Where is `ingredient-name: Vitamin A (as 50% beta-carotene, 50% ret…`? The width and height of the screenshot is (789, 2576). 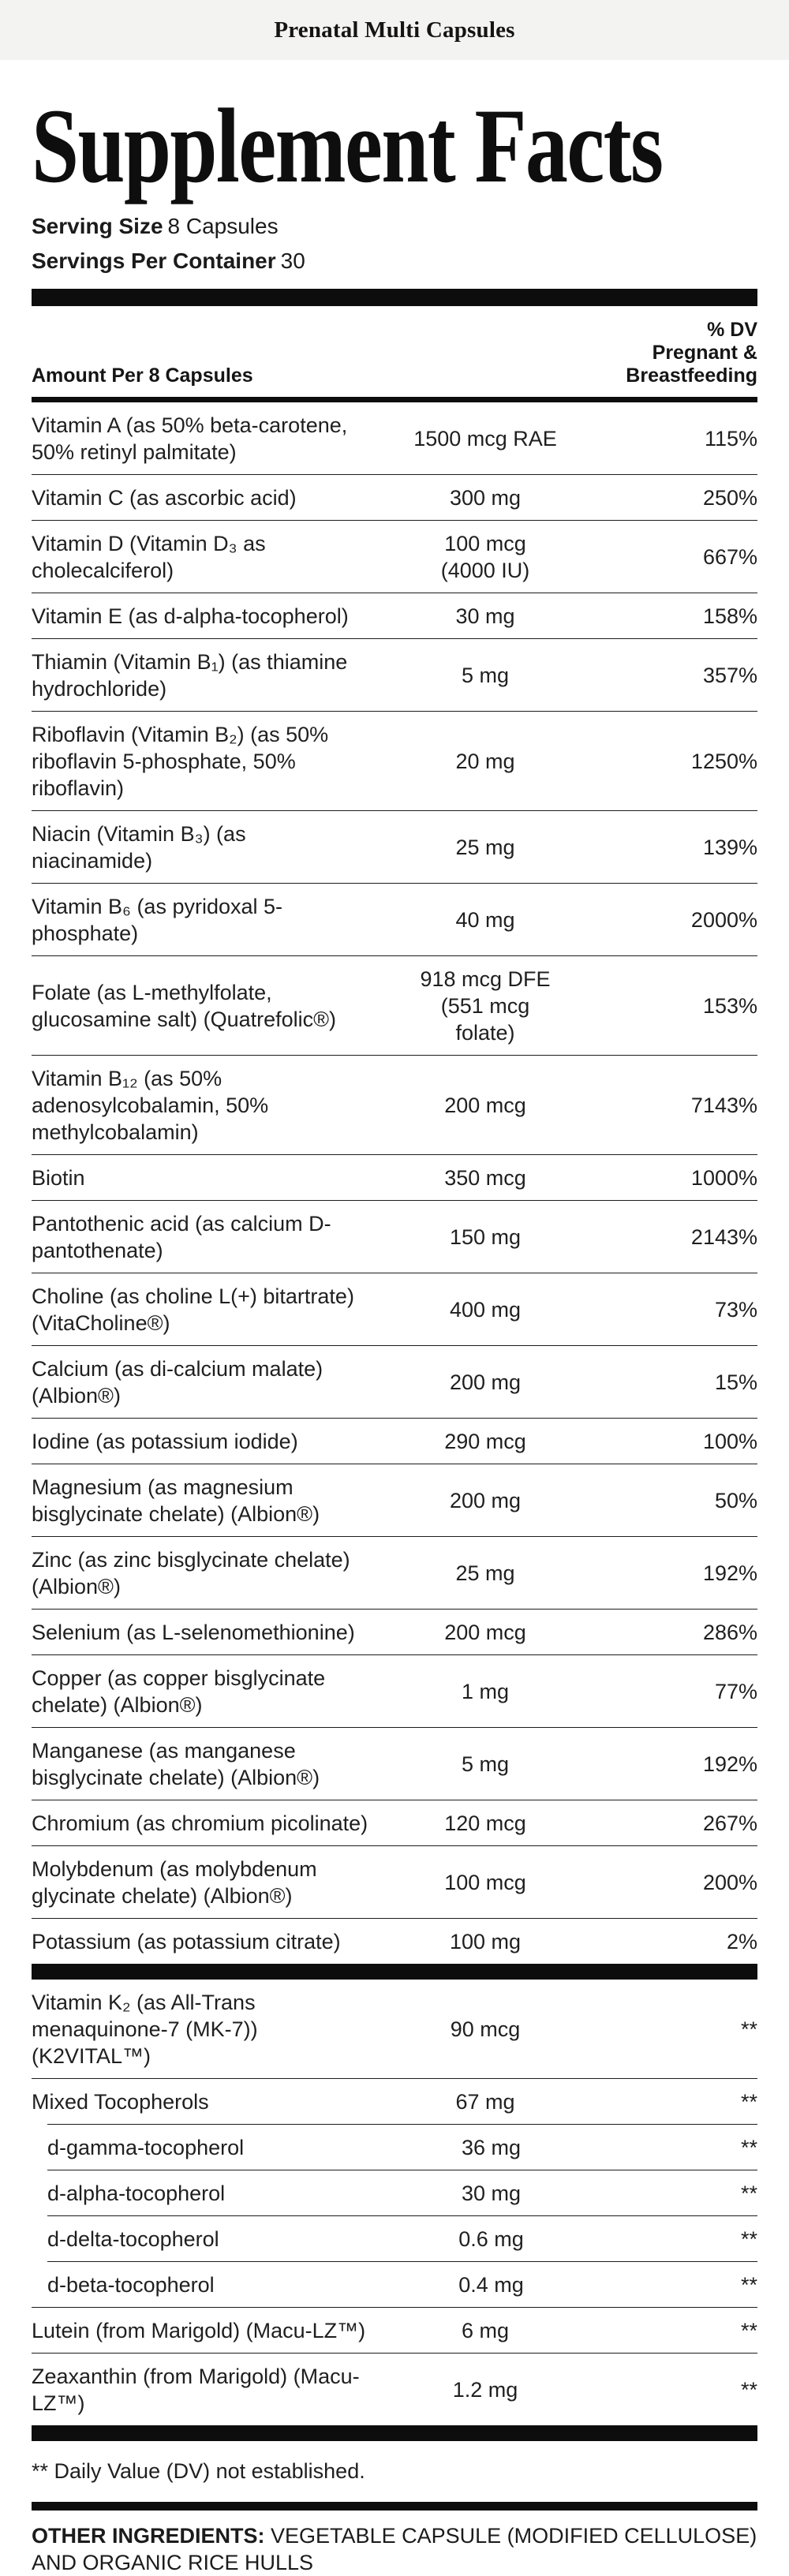 ingredient-name: Vitamin A (as 50% beta-carotene, 50% ret… is located at coordinates (190, 438).